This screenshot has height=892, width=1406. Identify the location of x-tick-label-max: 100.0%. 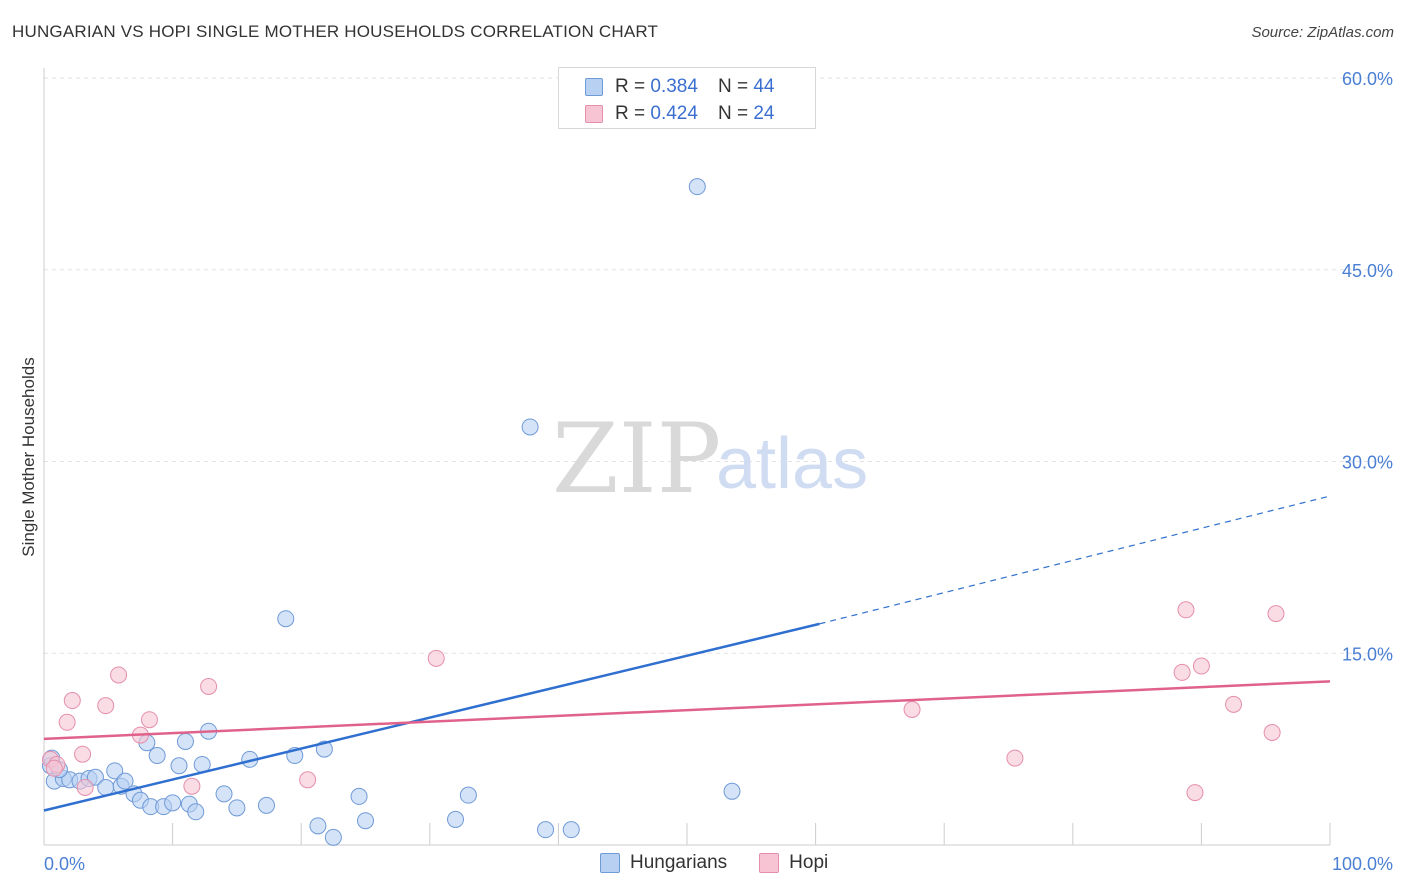
(1362, 864).